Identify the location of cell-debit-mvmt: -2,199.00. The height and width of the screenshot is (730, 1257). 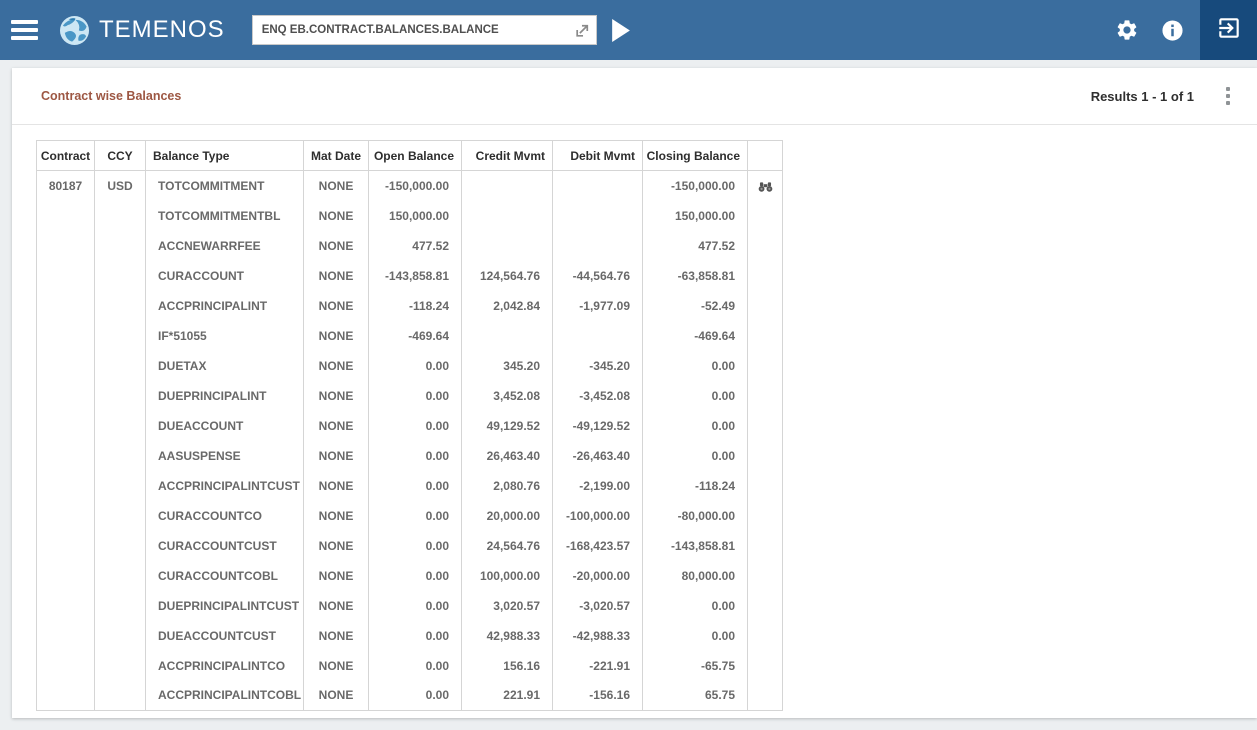
(597, 485).